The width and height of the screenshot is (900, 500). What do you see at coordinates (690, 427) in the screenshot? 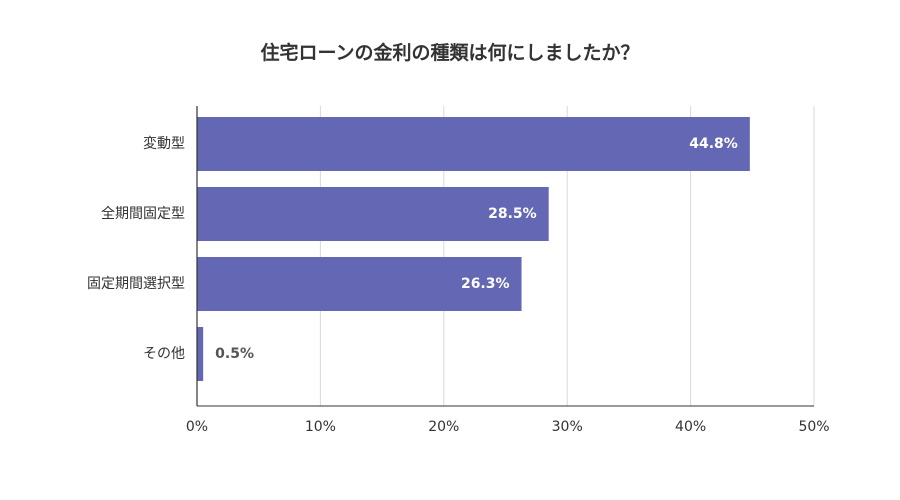
I see `x-tick-label-40: 40%` at bounding box center [690, 427].